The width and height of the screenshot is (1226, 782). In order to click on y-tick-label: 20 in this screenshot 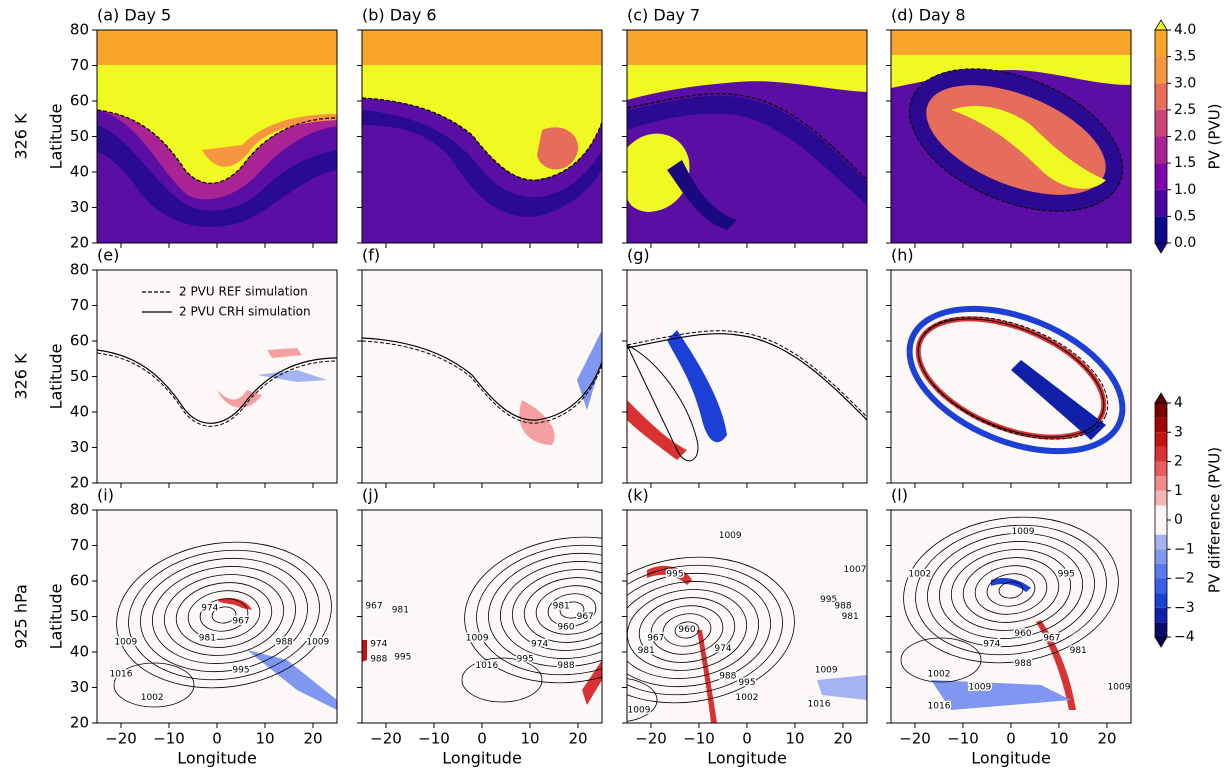, I will do `click(79, 723)`.